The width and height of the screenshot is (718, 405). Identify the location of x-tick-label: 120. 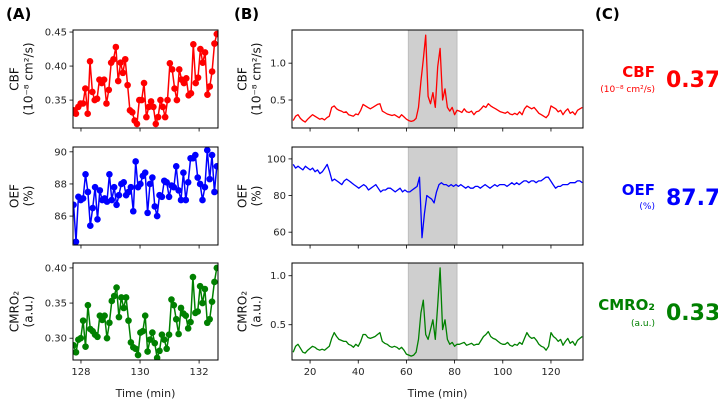
(550, 372).